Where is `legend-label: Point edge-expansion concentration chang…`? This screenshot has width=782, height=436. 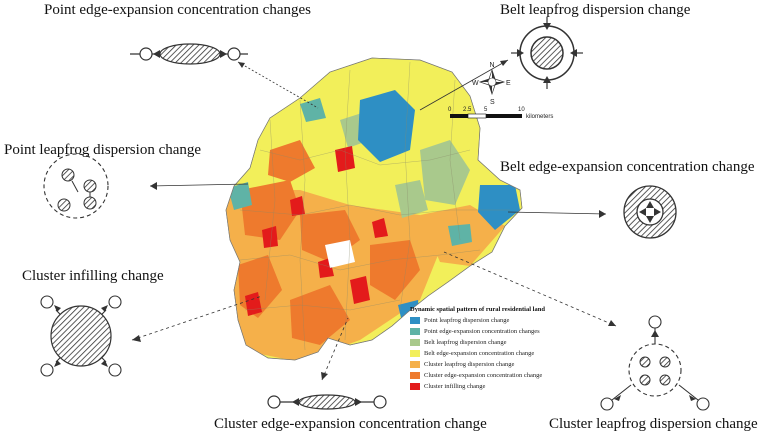
legend-label: Point edge-expansion concentration chang… is located at coordinates (482, 331).